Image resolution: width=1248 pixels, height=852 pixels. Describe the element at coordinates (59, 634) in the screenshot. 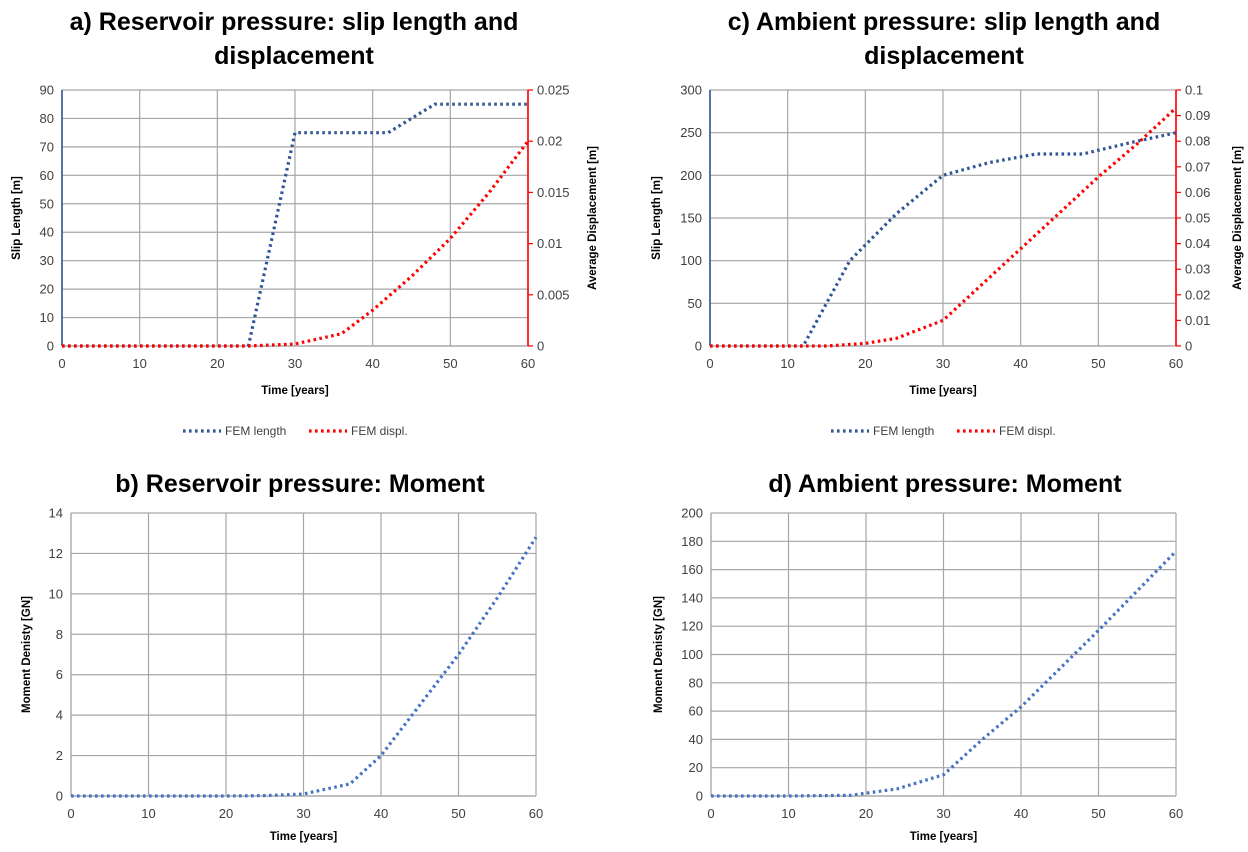

I see `y-tick-label: 8` at that location.